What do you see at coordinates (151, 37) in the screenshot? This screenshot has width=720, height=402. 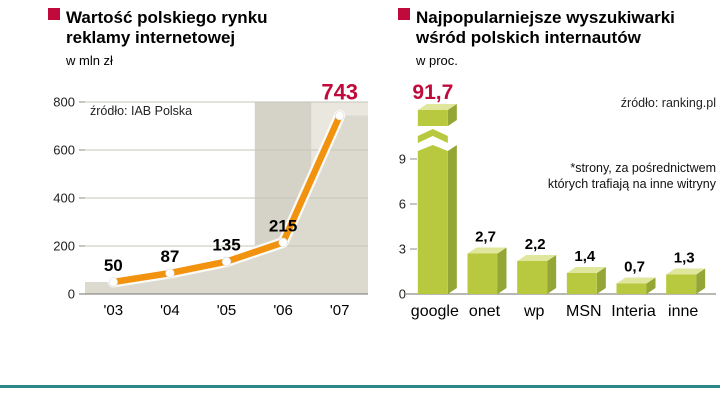 I see `left-chart-title-line2: reklamy internetowej` at bounding box center [151, 37].